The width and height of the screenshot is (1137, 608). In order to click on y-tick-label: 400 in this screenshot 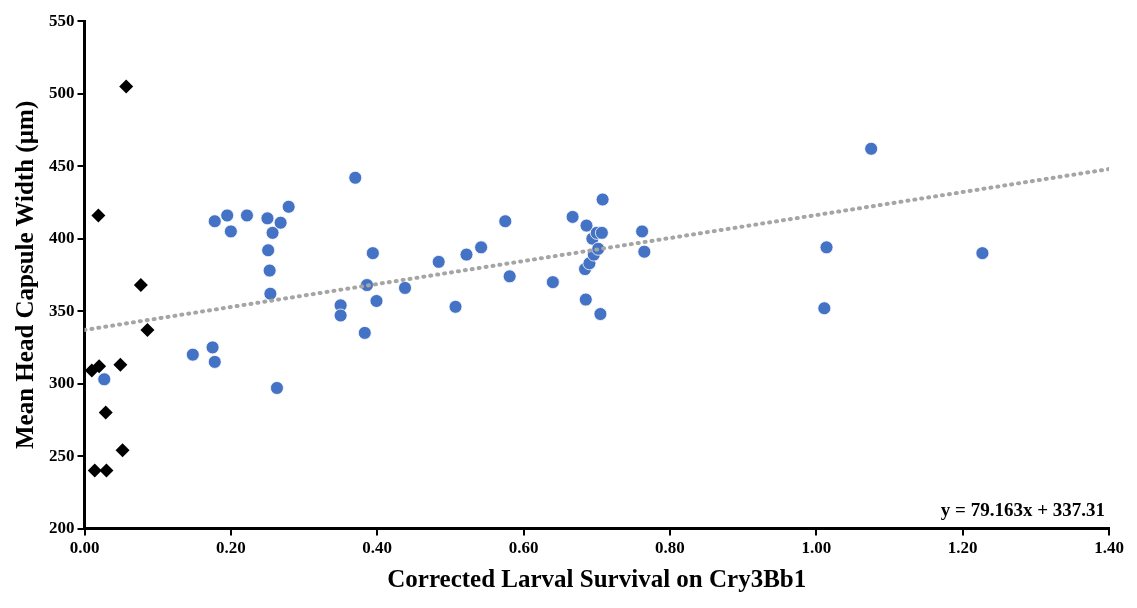, I will do `click(62, 238)`.